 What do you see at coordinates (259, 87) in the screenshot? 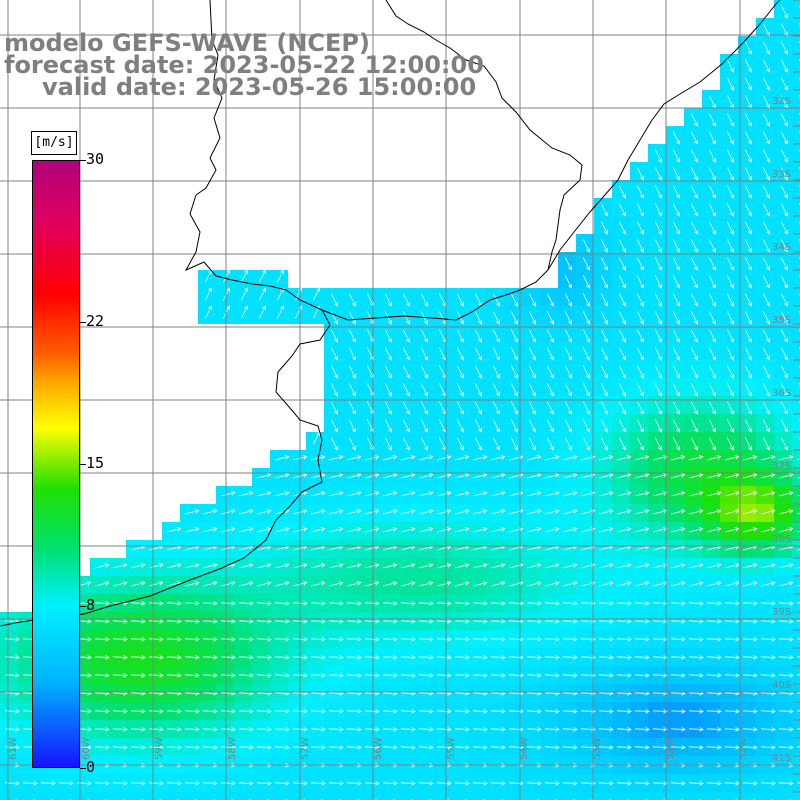
I see `chart-title-valid-date: valid date: 2023-05-26 15:00:00` at bounding box center [259, 87].